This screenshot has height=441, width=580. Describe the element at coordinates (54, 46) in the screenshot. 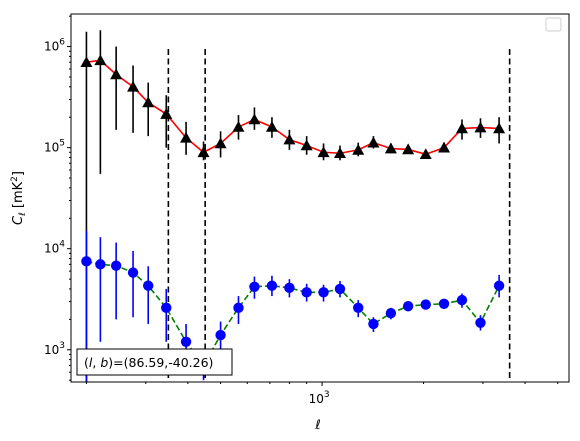

I see `y-tick-label: 10⁶` at that location.